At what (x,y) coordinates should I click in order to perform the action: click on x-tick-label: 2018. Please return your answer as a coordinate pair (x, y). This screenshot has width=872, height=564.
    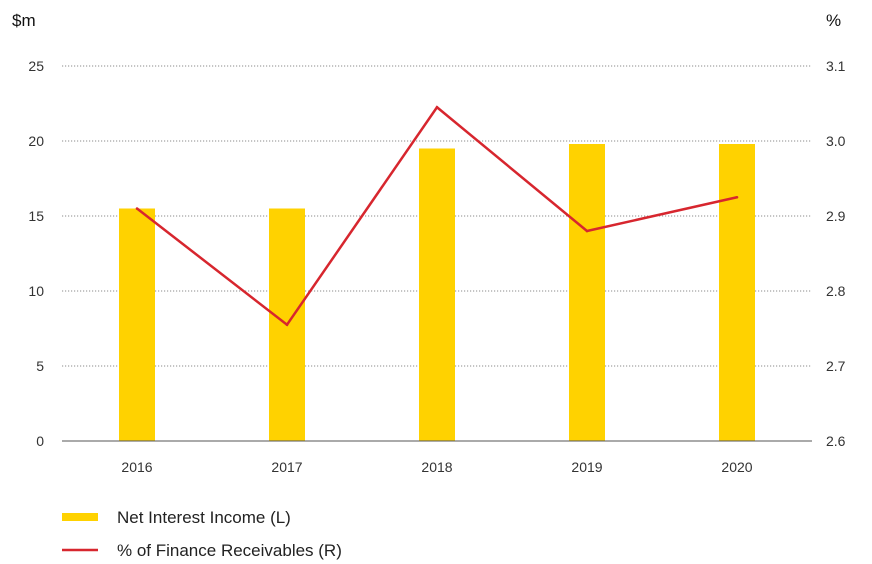
    Looking at the image, I should click on (436, 467).